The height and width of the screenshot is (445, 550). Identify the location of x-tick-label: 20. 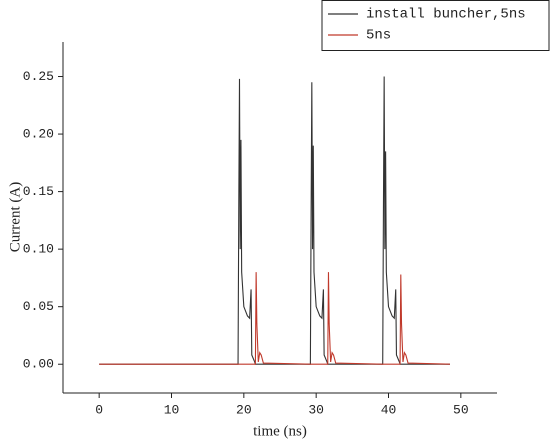
(244, 409).